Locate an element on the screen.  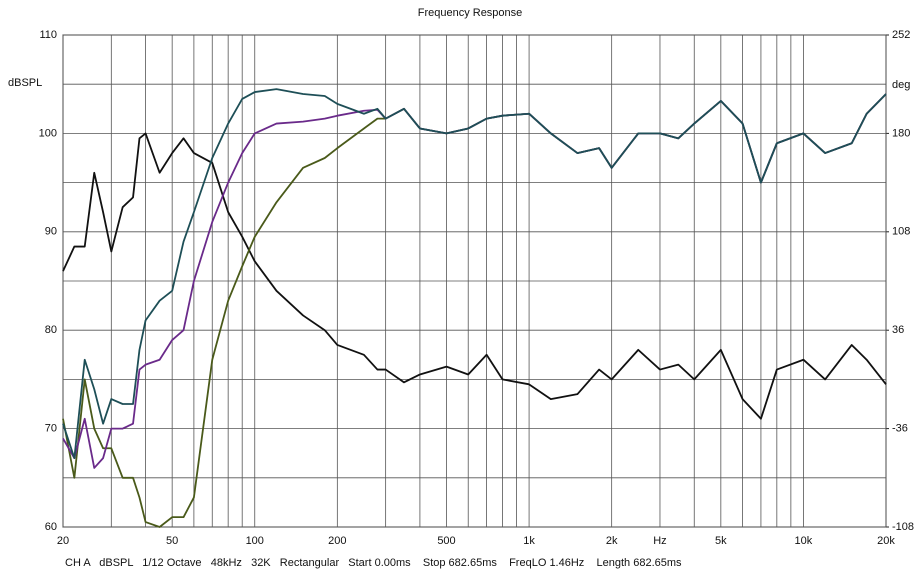
x-tick-label: 2k is located at coordinates (612, 541).